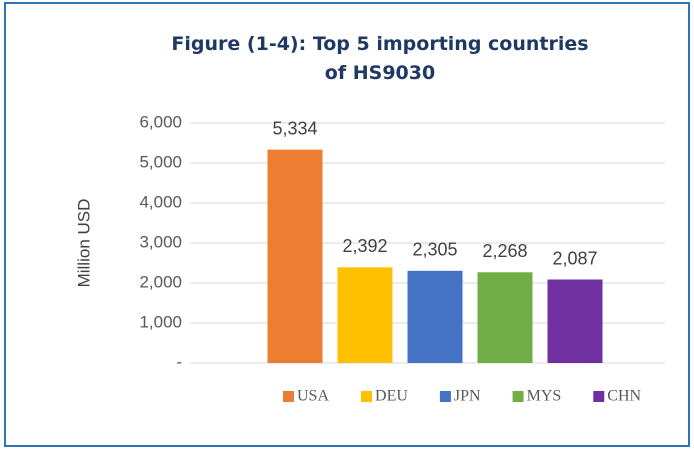 This screenshot has width=694, height=450. What do you see at coordinates (160, 241) in the screenshot?
I see `y-tick-label: 3,000` at bounding box center [160, 241].